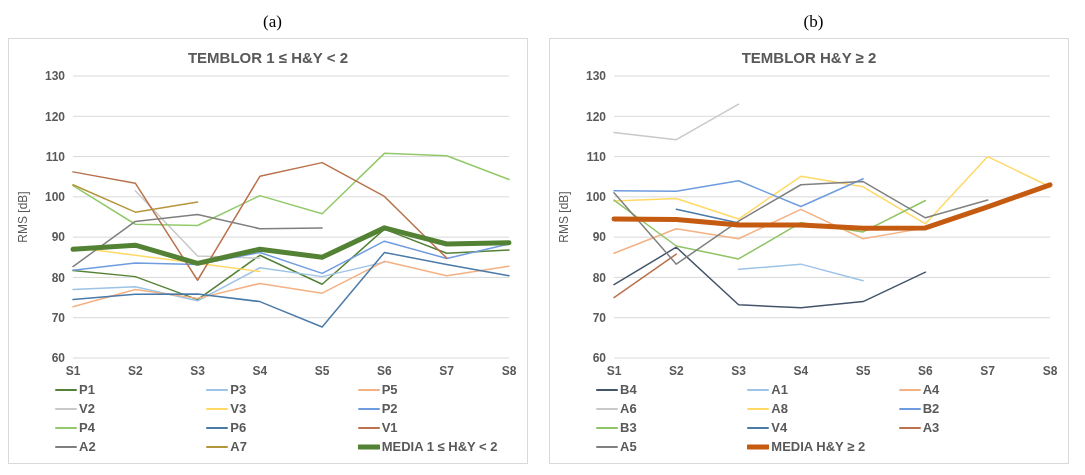 Image resolution: width=1085 pixels, height=475 pixels. Describe the element at coordinates (809, 57) in the screenshot. I see `chart-title: TEMBLOR H&Y ≥ 2` at that location.